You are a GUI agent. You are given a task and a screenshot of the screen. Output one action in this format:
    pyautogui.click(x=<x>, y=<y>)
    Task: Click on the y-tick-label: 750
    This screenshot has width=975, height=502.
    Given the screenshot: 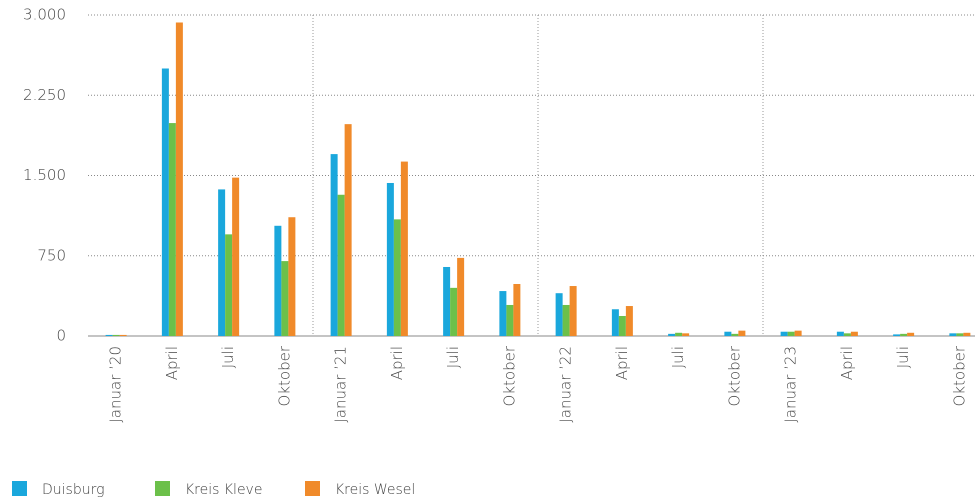 What is the action you would take?
    pyautogui.click(x=51, y=255)
    